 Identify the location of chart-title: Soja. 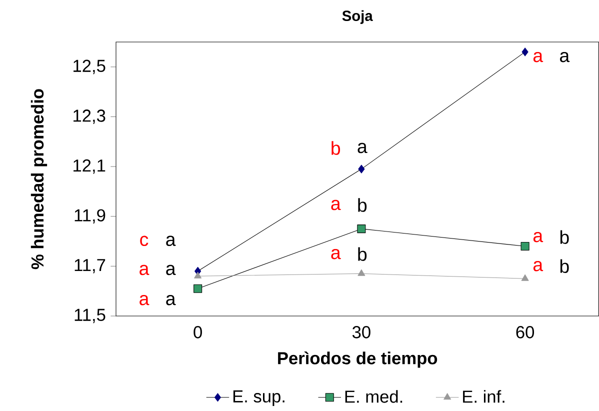
(357, 17).